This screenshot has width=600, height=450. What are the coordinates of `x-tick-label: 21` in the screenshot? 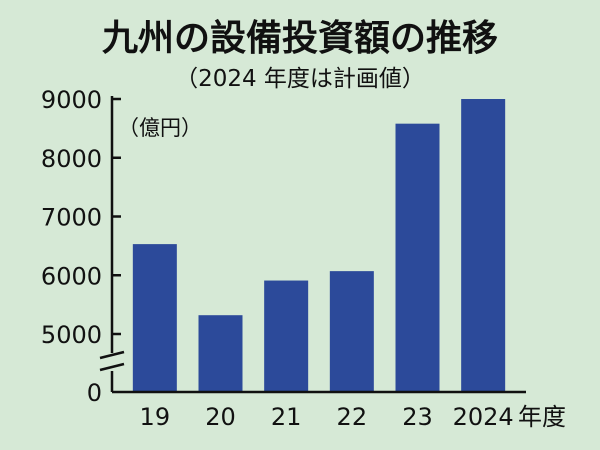 It's located at (286, 417).